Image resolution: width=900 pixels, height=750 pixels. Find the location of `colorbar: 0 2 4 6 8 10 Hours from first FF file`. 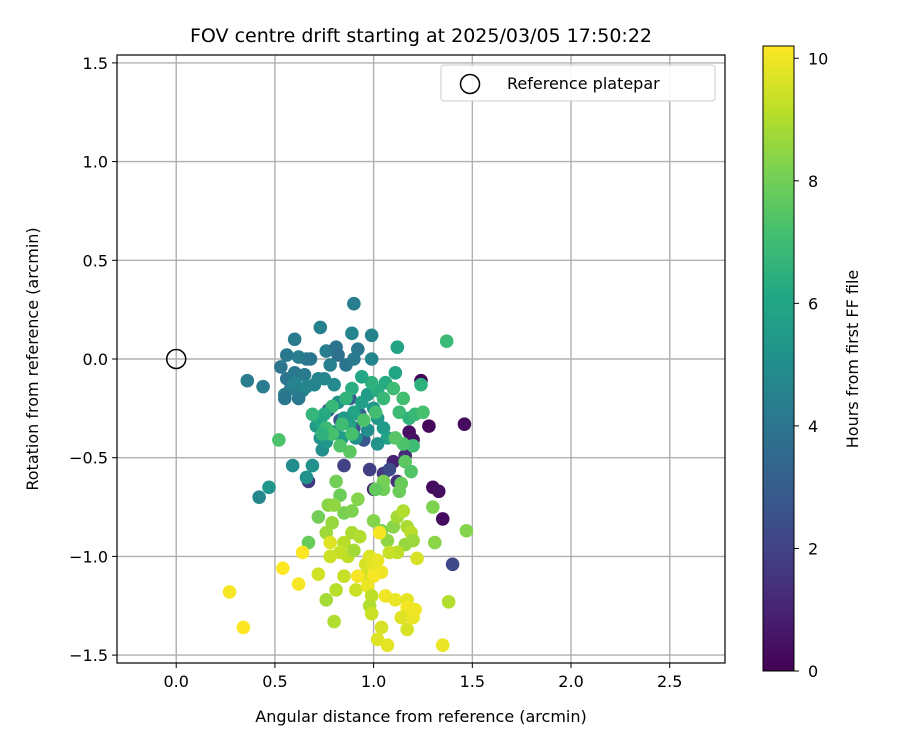

colorbar: 0 2 4 6 8 10 Hours from first FF file is located at coordinates (812, 363).